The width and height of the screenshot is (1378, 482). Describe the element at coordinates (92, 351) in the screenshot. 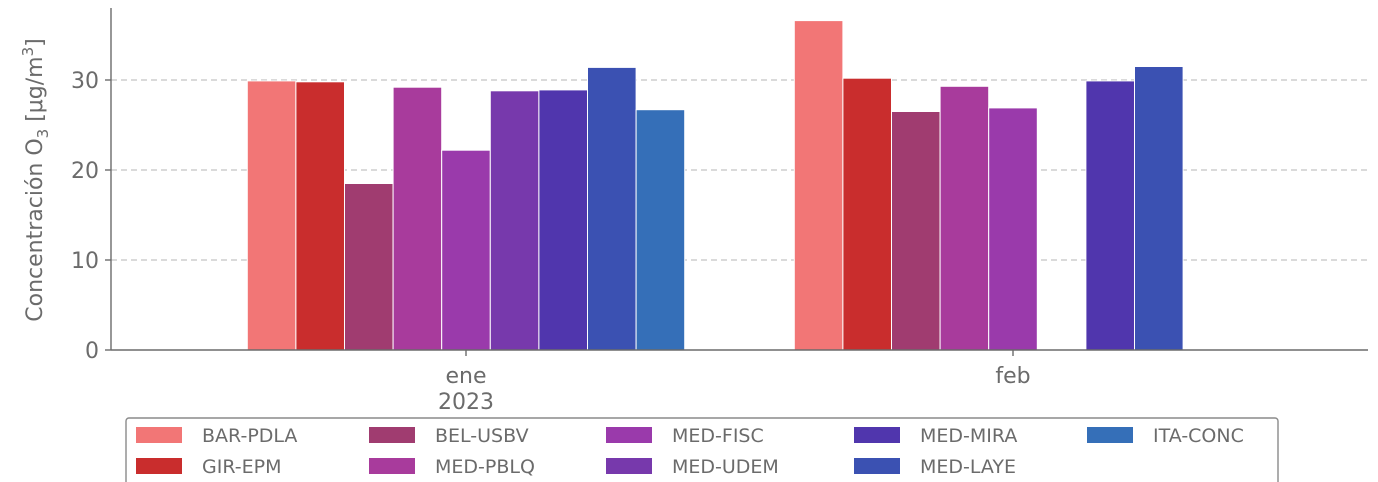

I see `y-tick-label: 0` at that location.